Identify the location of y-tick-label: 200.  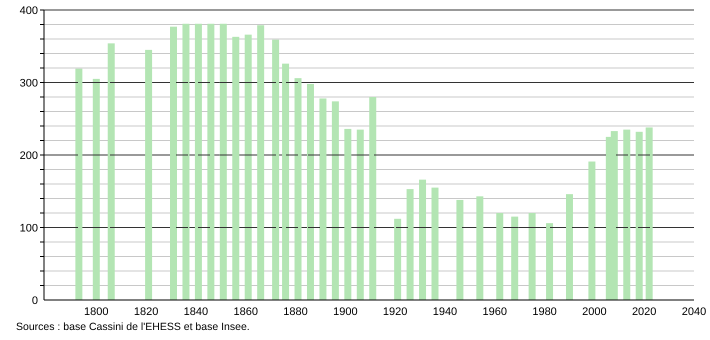
(29, 156).